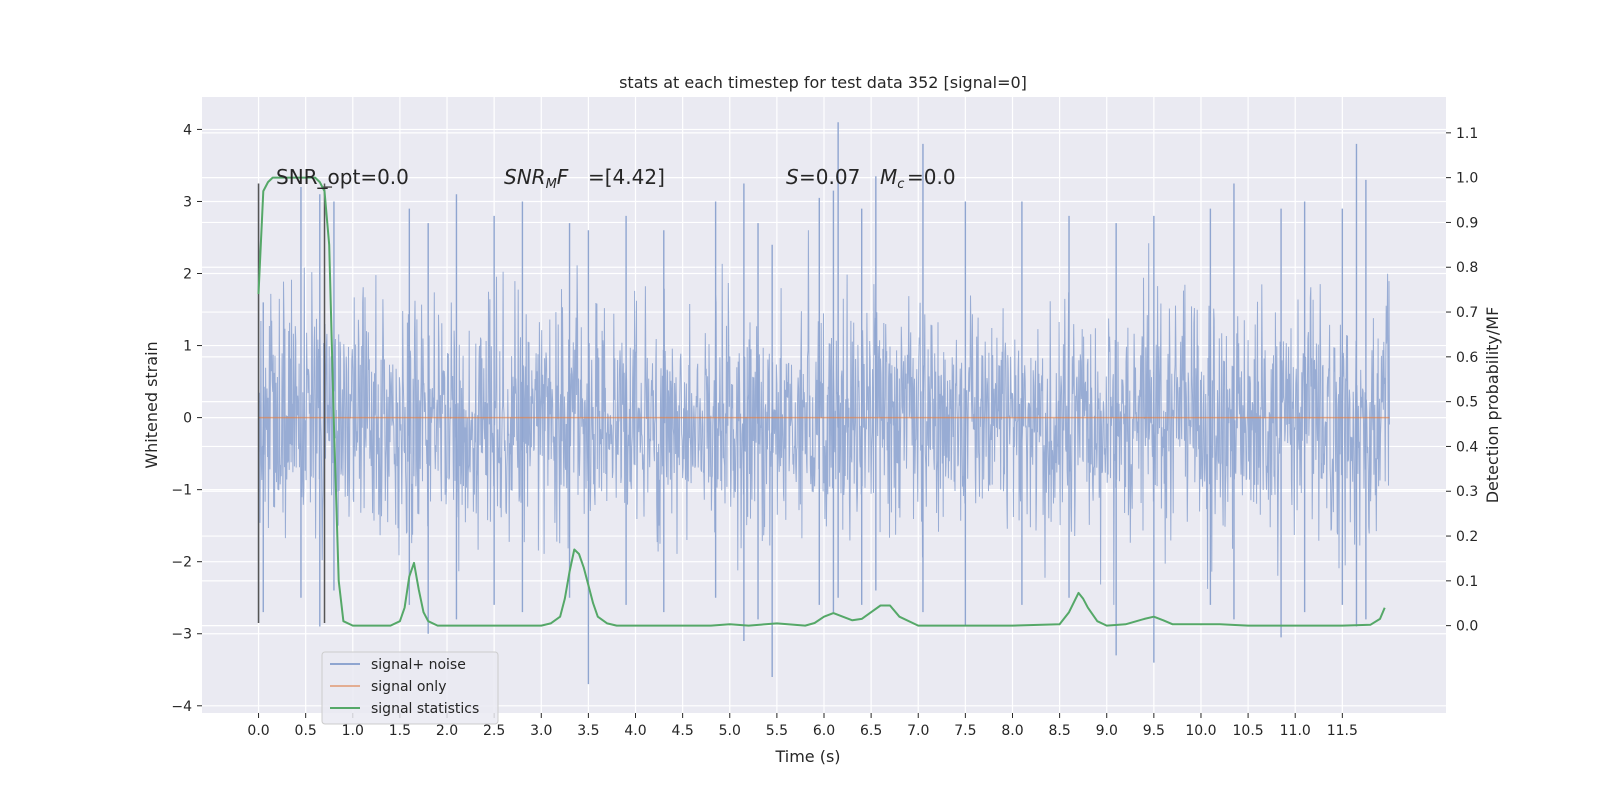  I want to click on x-tick-label: 10.0, so click(1200, 731).